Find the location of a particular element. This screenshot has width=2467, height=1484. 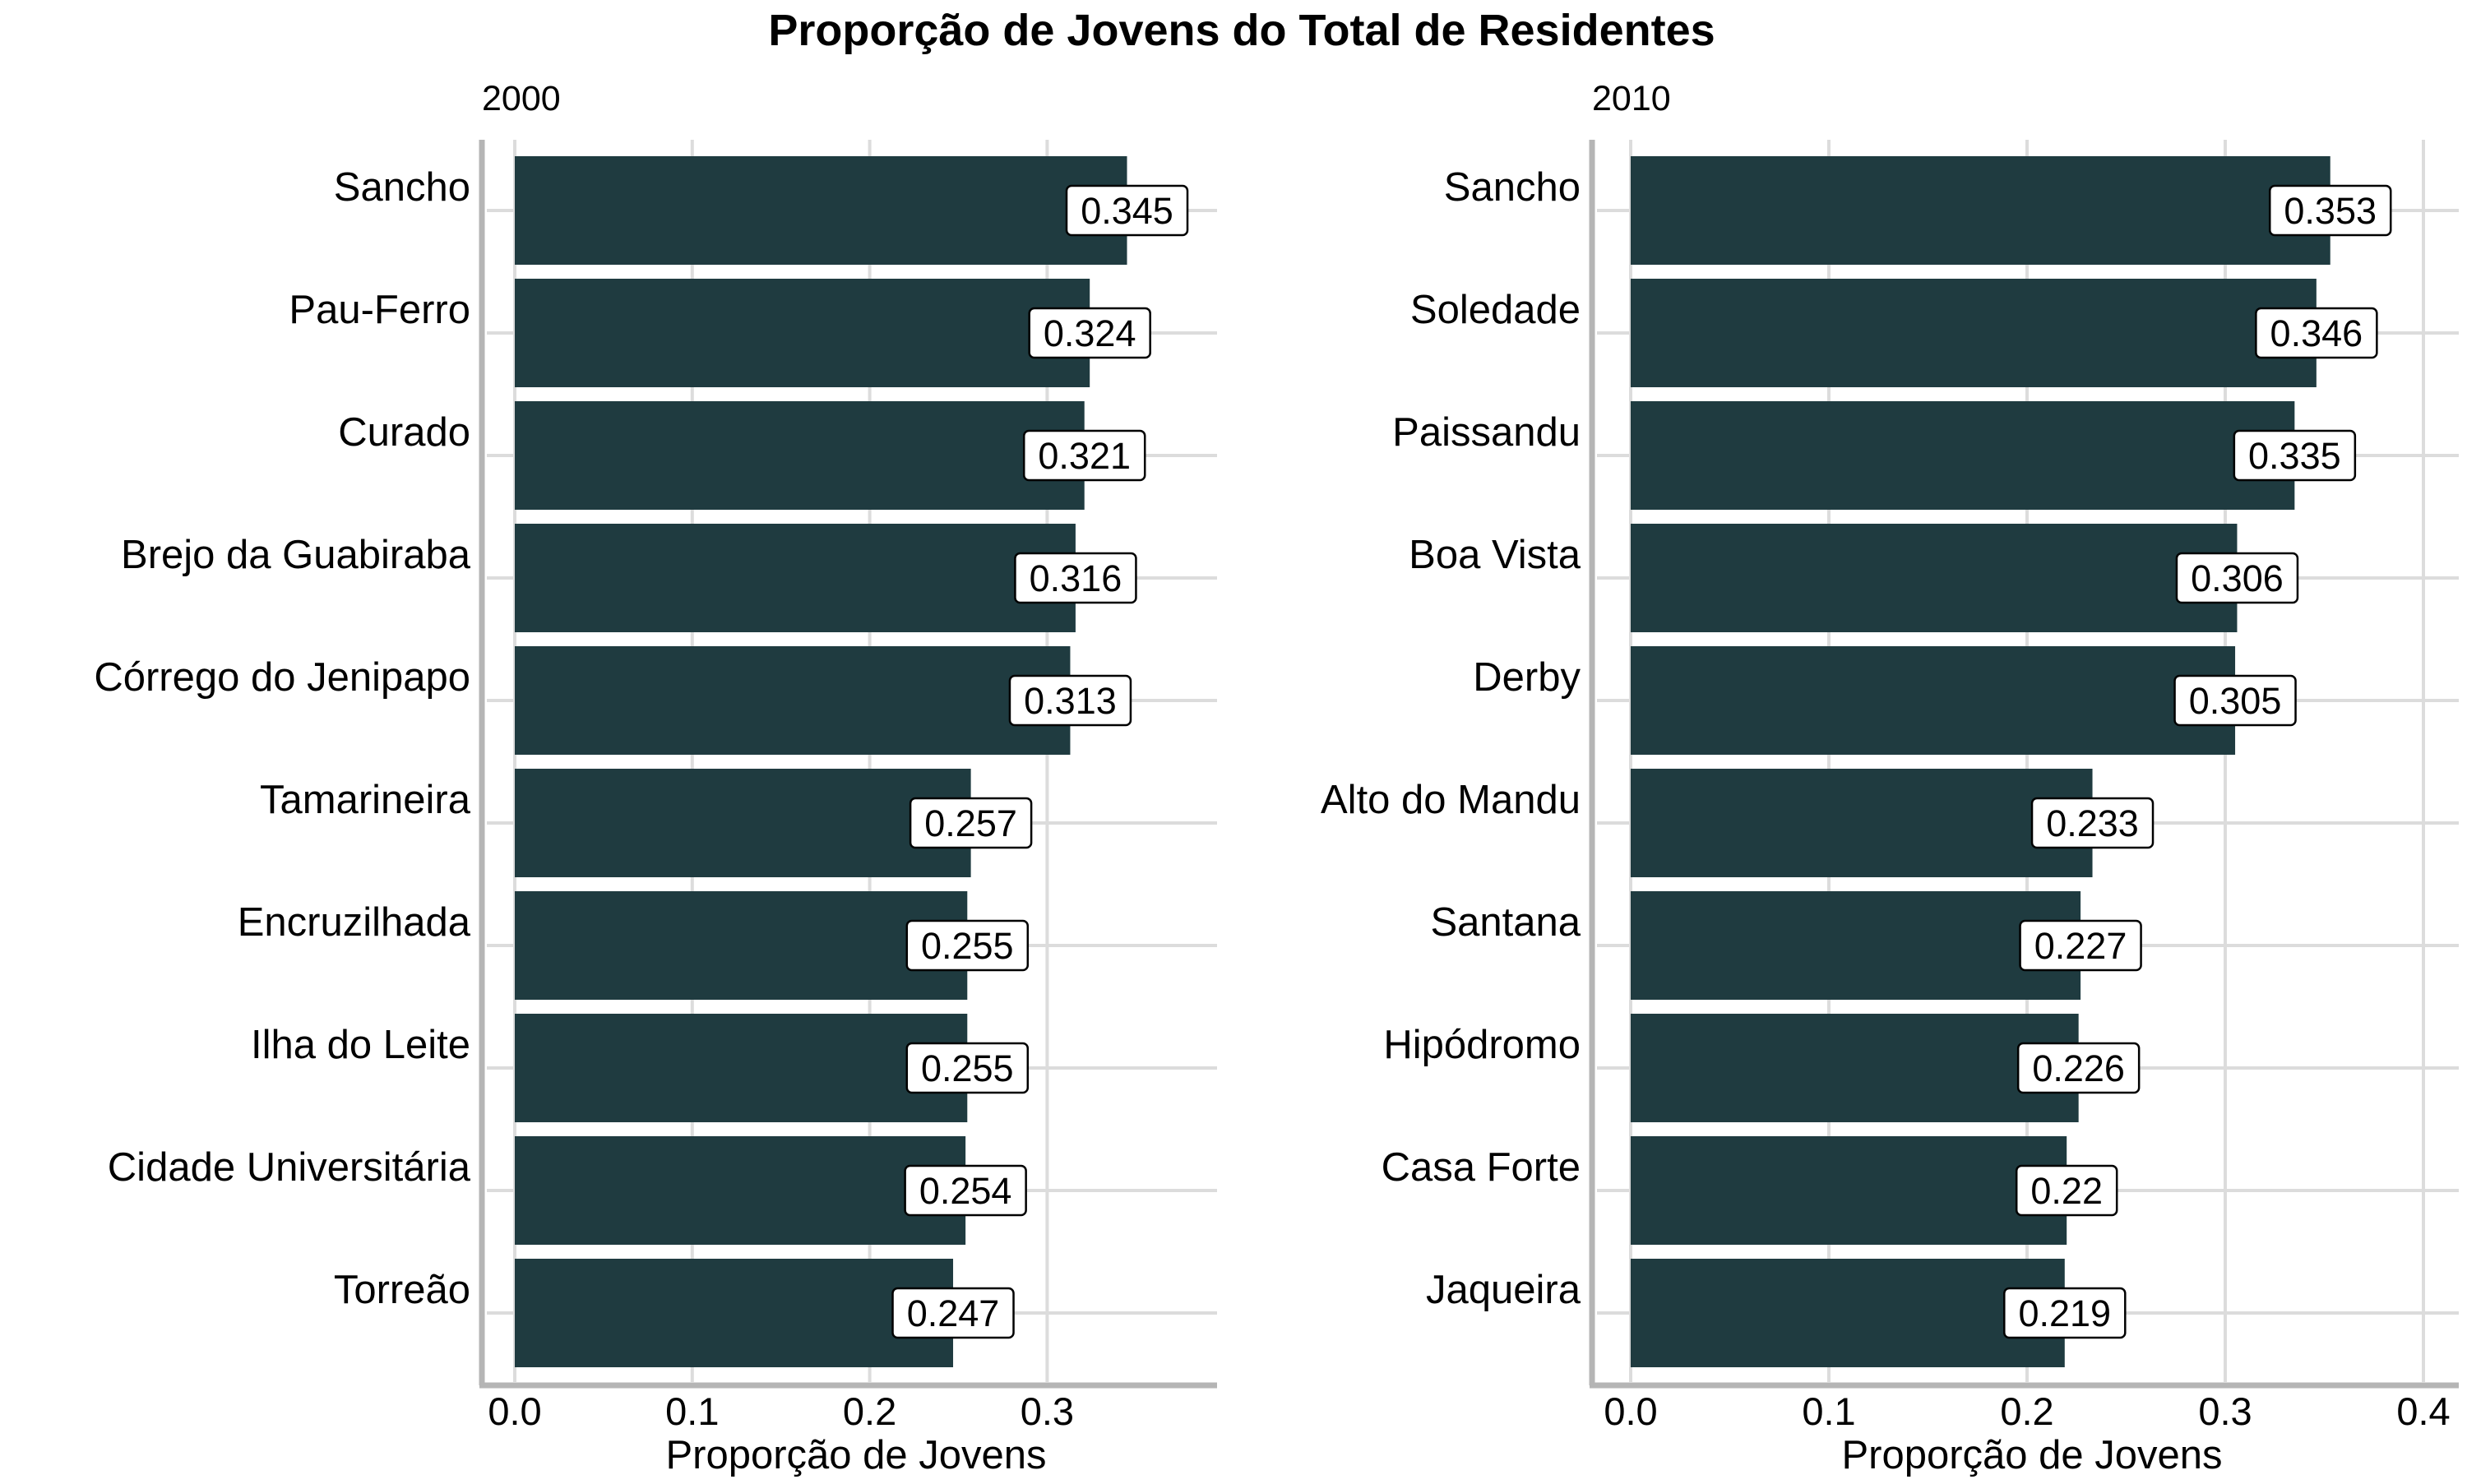

category-label: Brejo da Guabiraba is located at coordinates (296, 555).